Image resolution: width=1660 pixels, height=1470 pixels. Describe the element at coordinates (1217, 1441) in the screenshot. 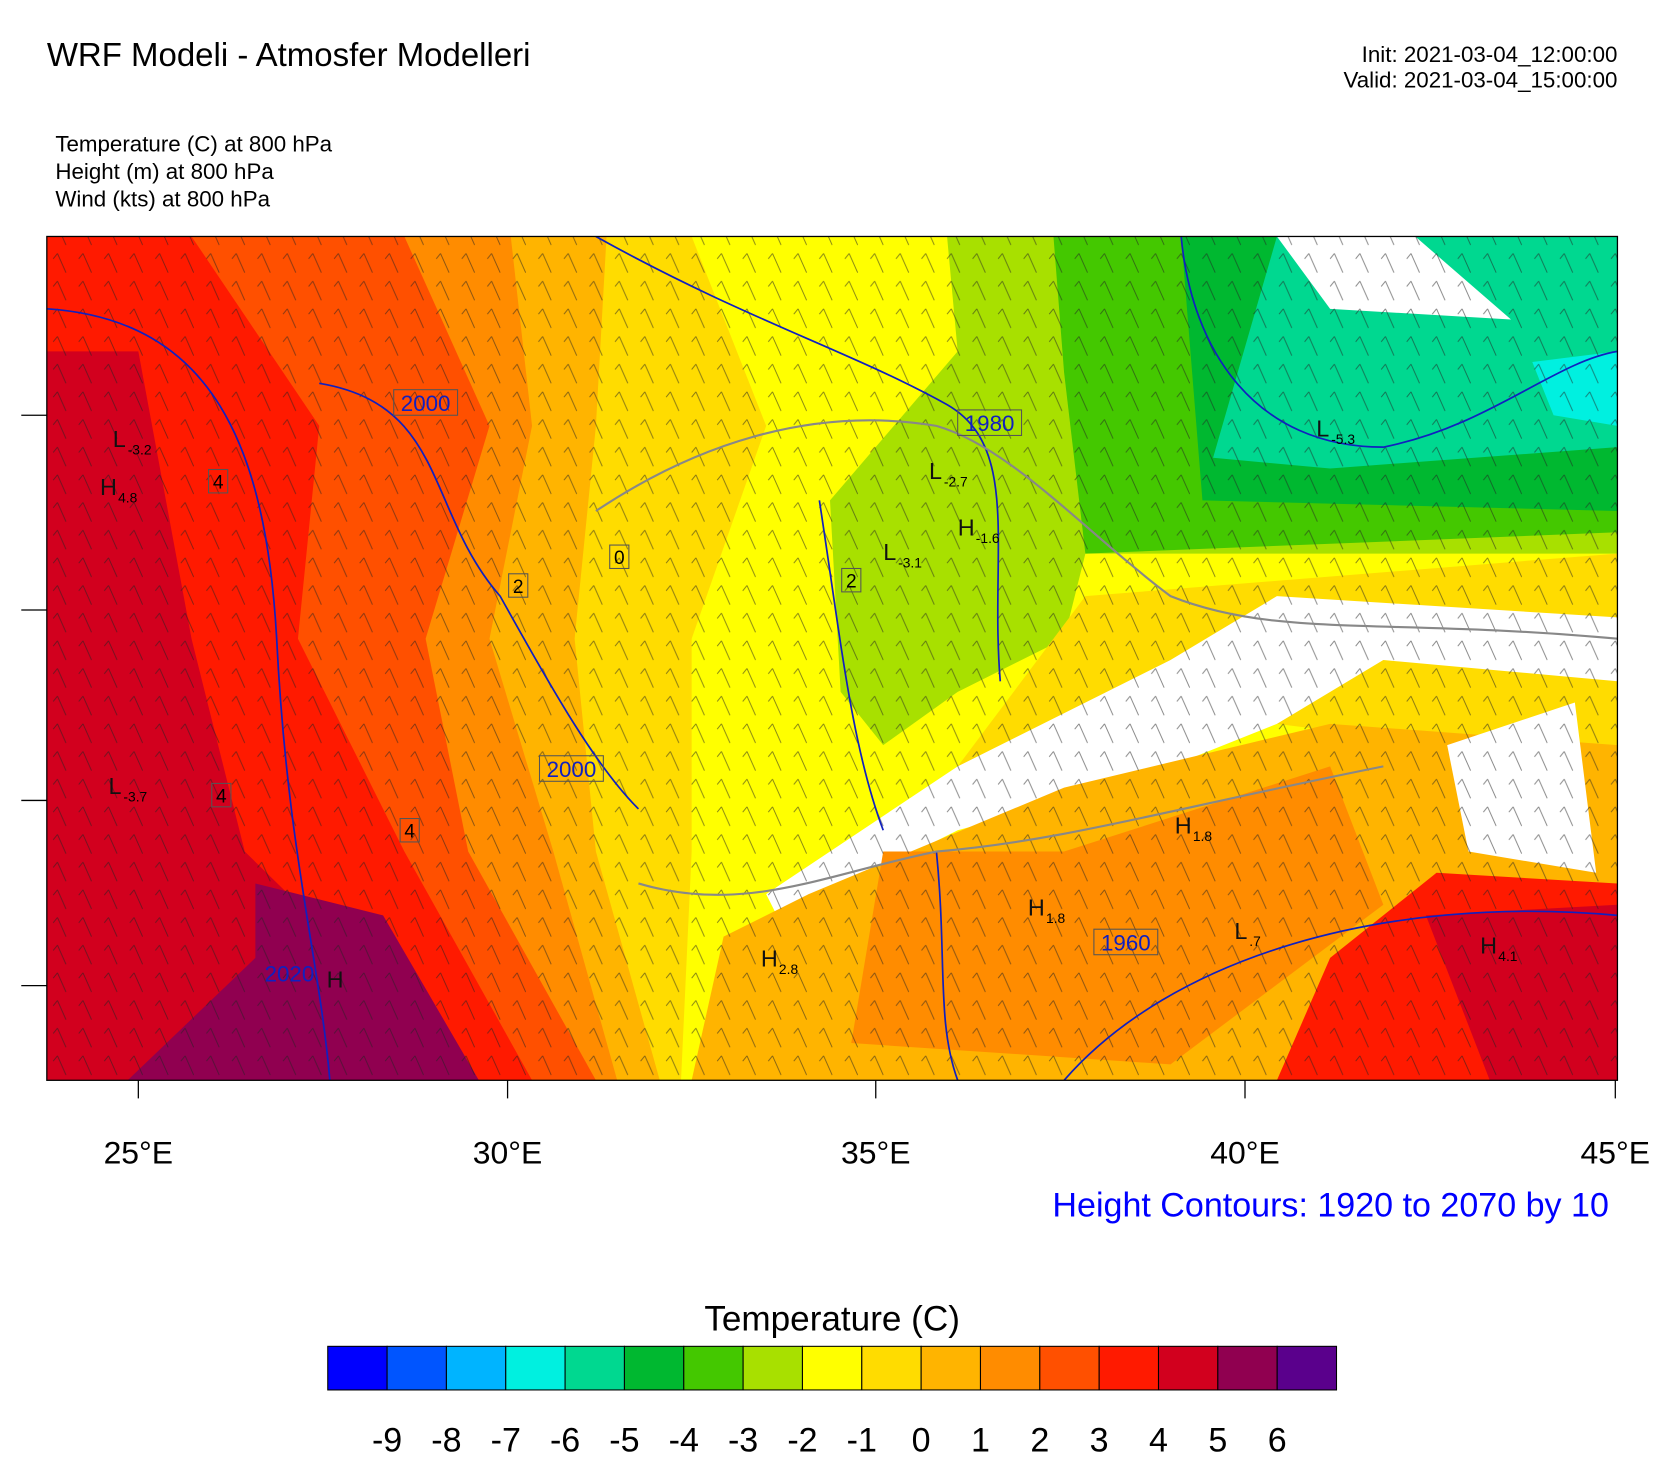

I see `legend-label: 5` at that location.